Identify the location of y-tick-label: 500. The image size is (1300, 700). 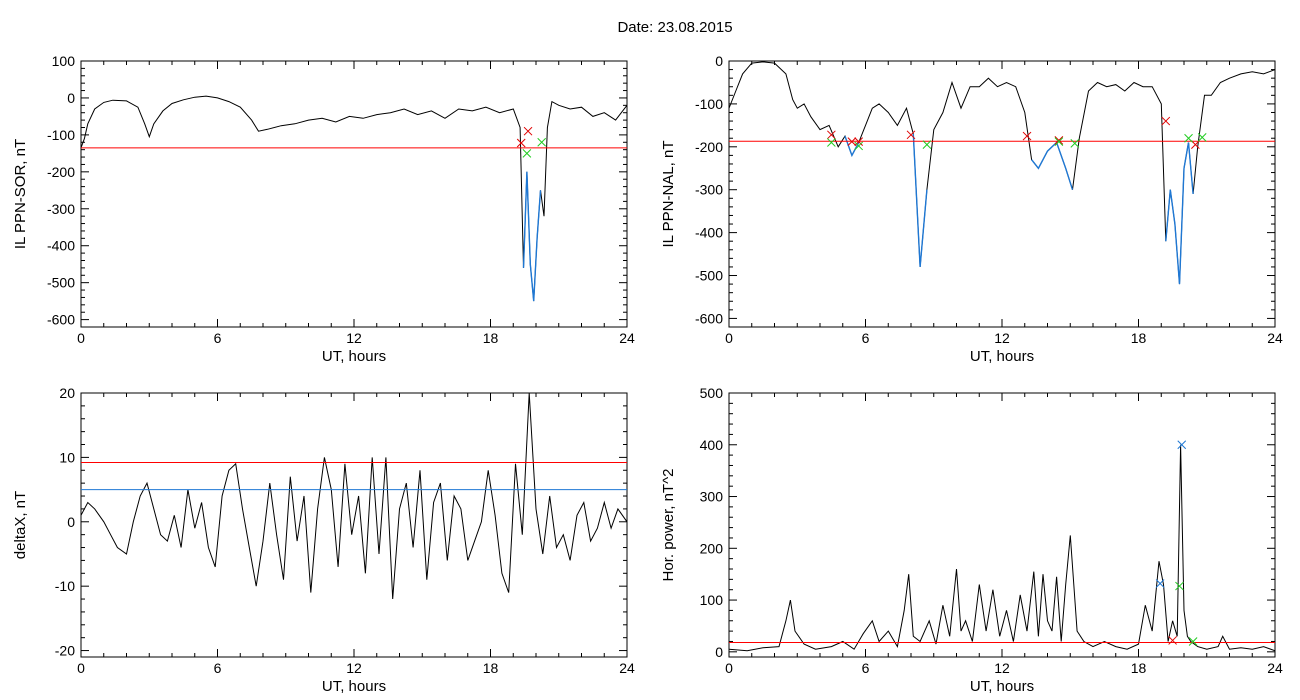
(712, 393).